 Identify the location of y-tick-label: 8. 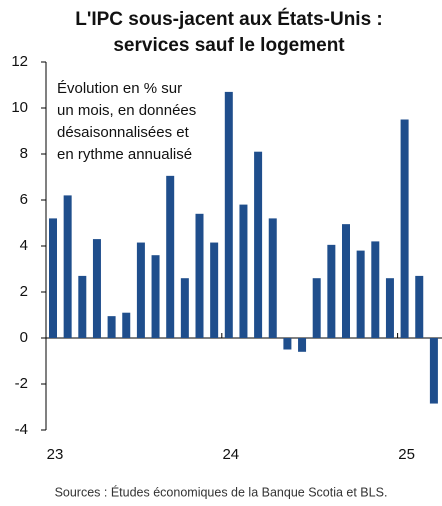
(24, 153).